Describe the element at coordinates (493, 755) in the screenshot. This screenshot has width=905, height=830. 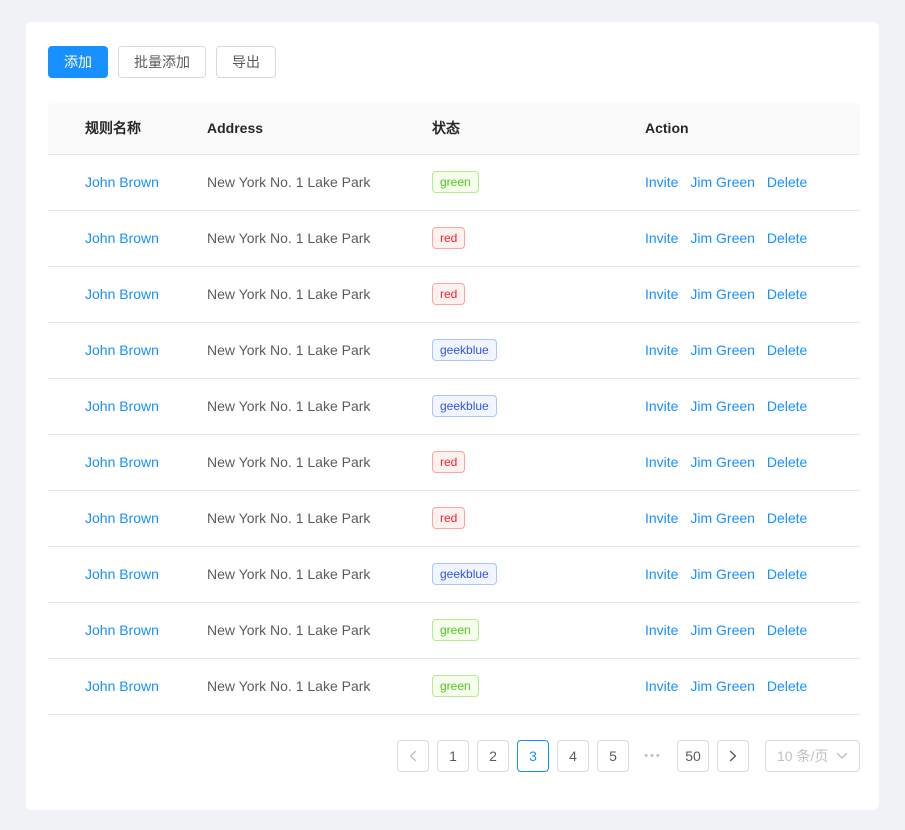
I see `pagination-page-2: 2` at that location.